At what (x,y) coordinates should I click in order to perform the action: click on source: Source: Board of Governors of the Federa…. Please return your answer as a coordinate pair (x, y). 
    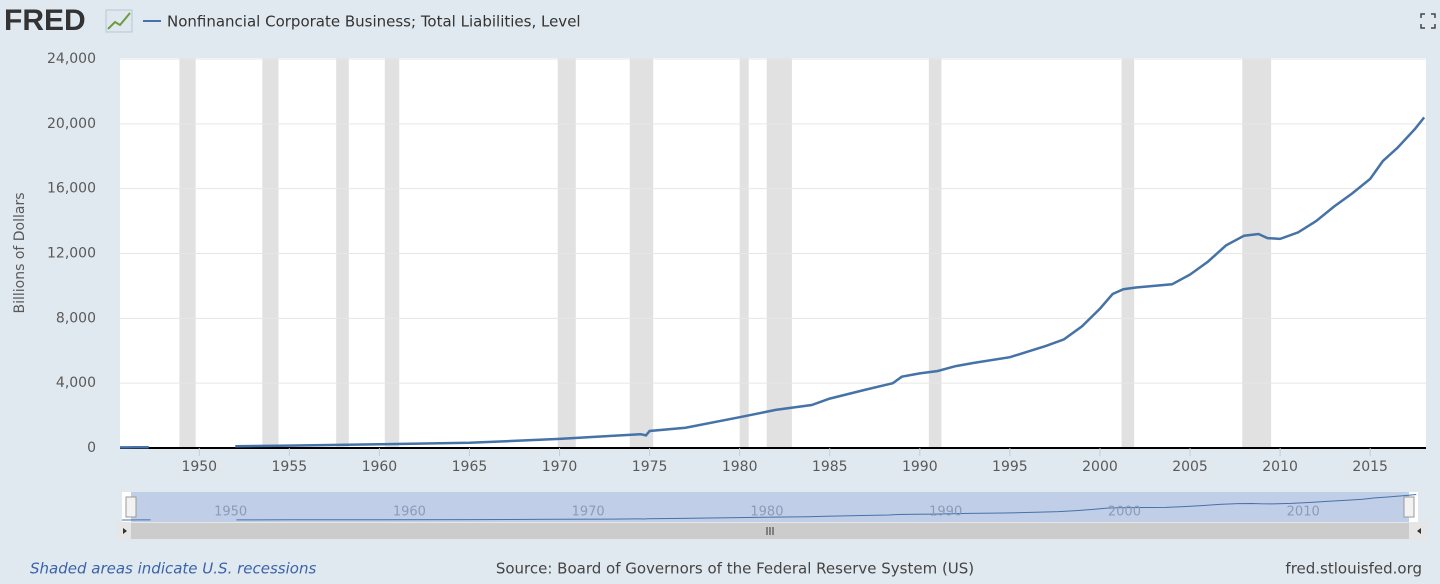
    Looking at the image, I should click on (735, 569).